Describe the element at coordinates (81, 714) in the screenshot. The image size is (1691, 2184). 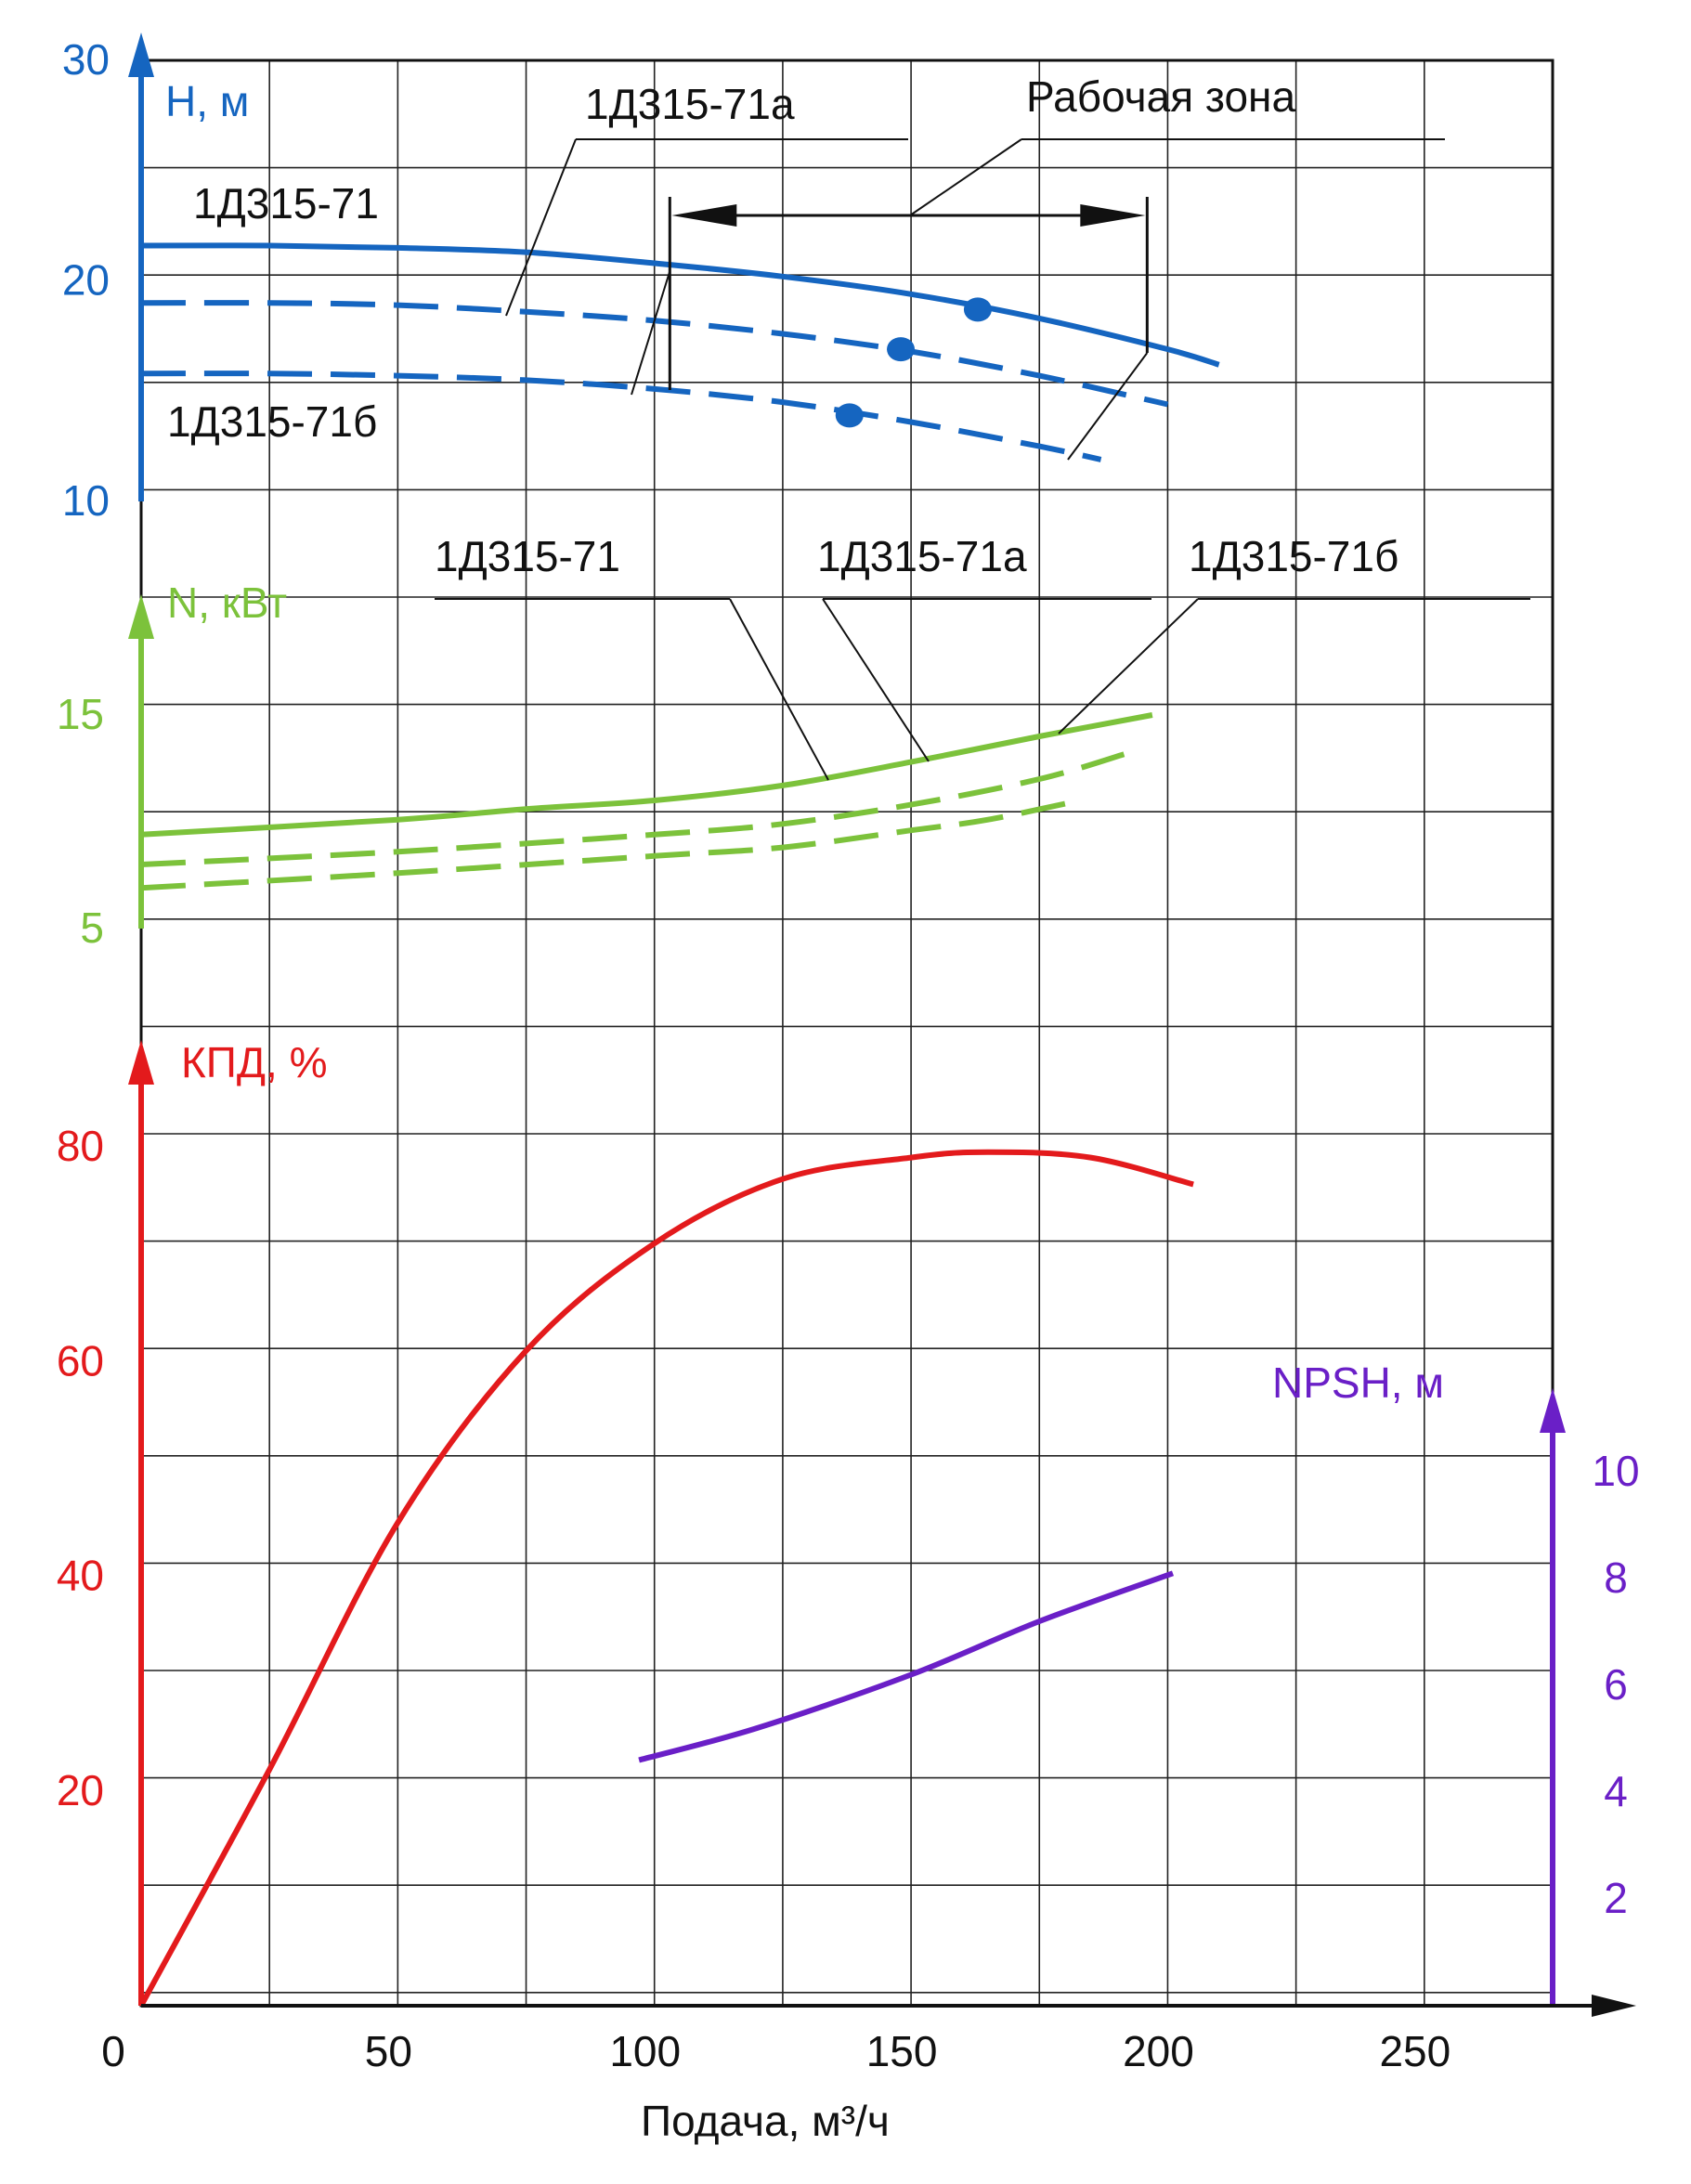
I see `power-tick-label: 15` at that location.